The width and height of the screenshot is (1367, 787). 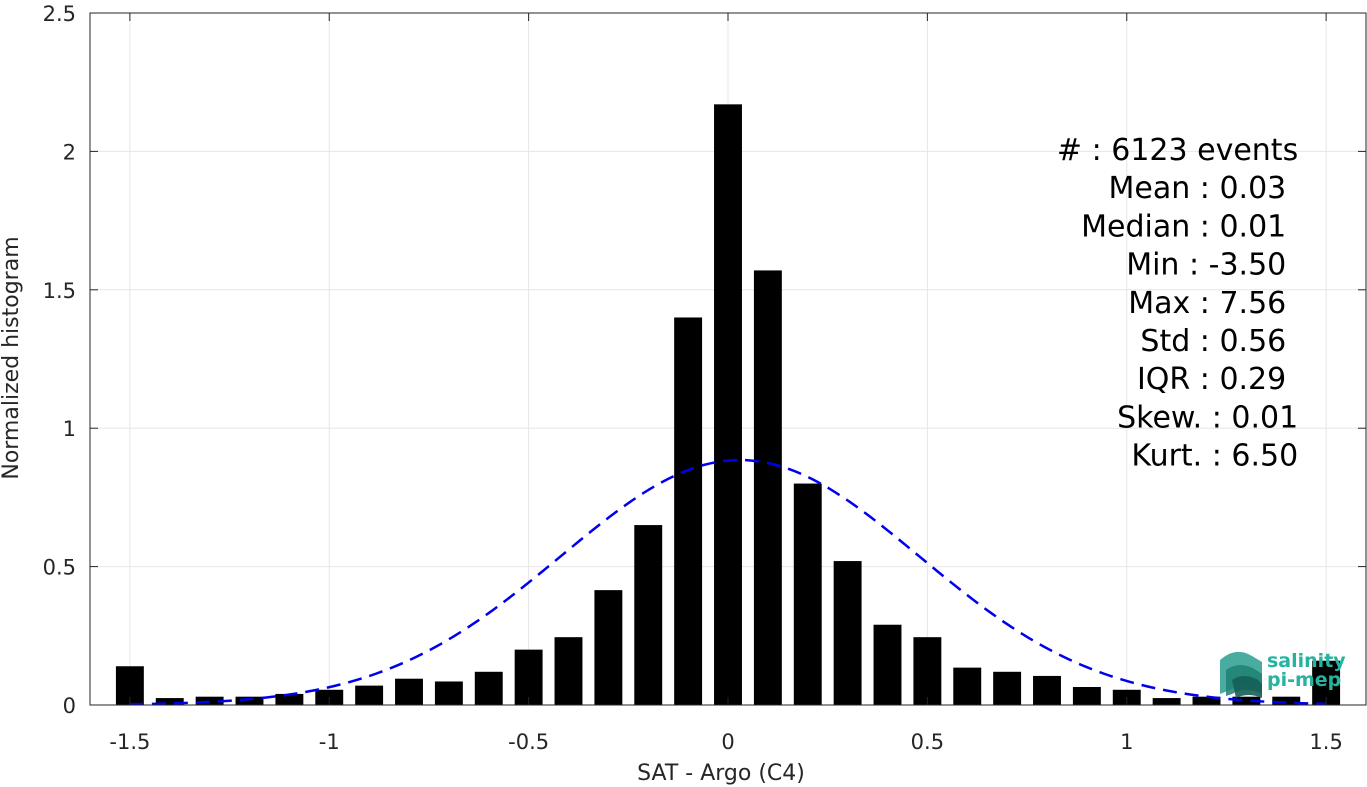 I want to click on x-tick-label: 0.5, so click(x=927, y=742).